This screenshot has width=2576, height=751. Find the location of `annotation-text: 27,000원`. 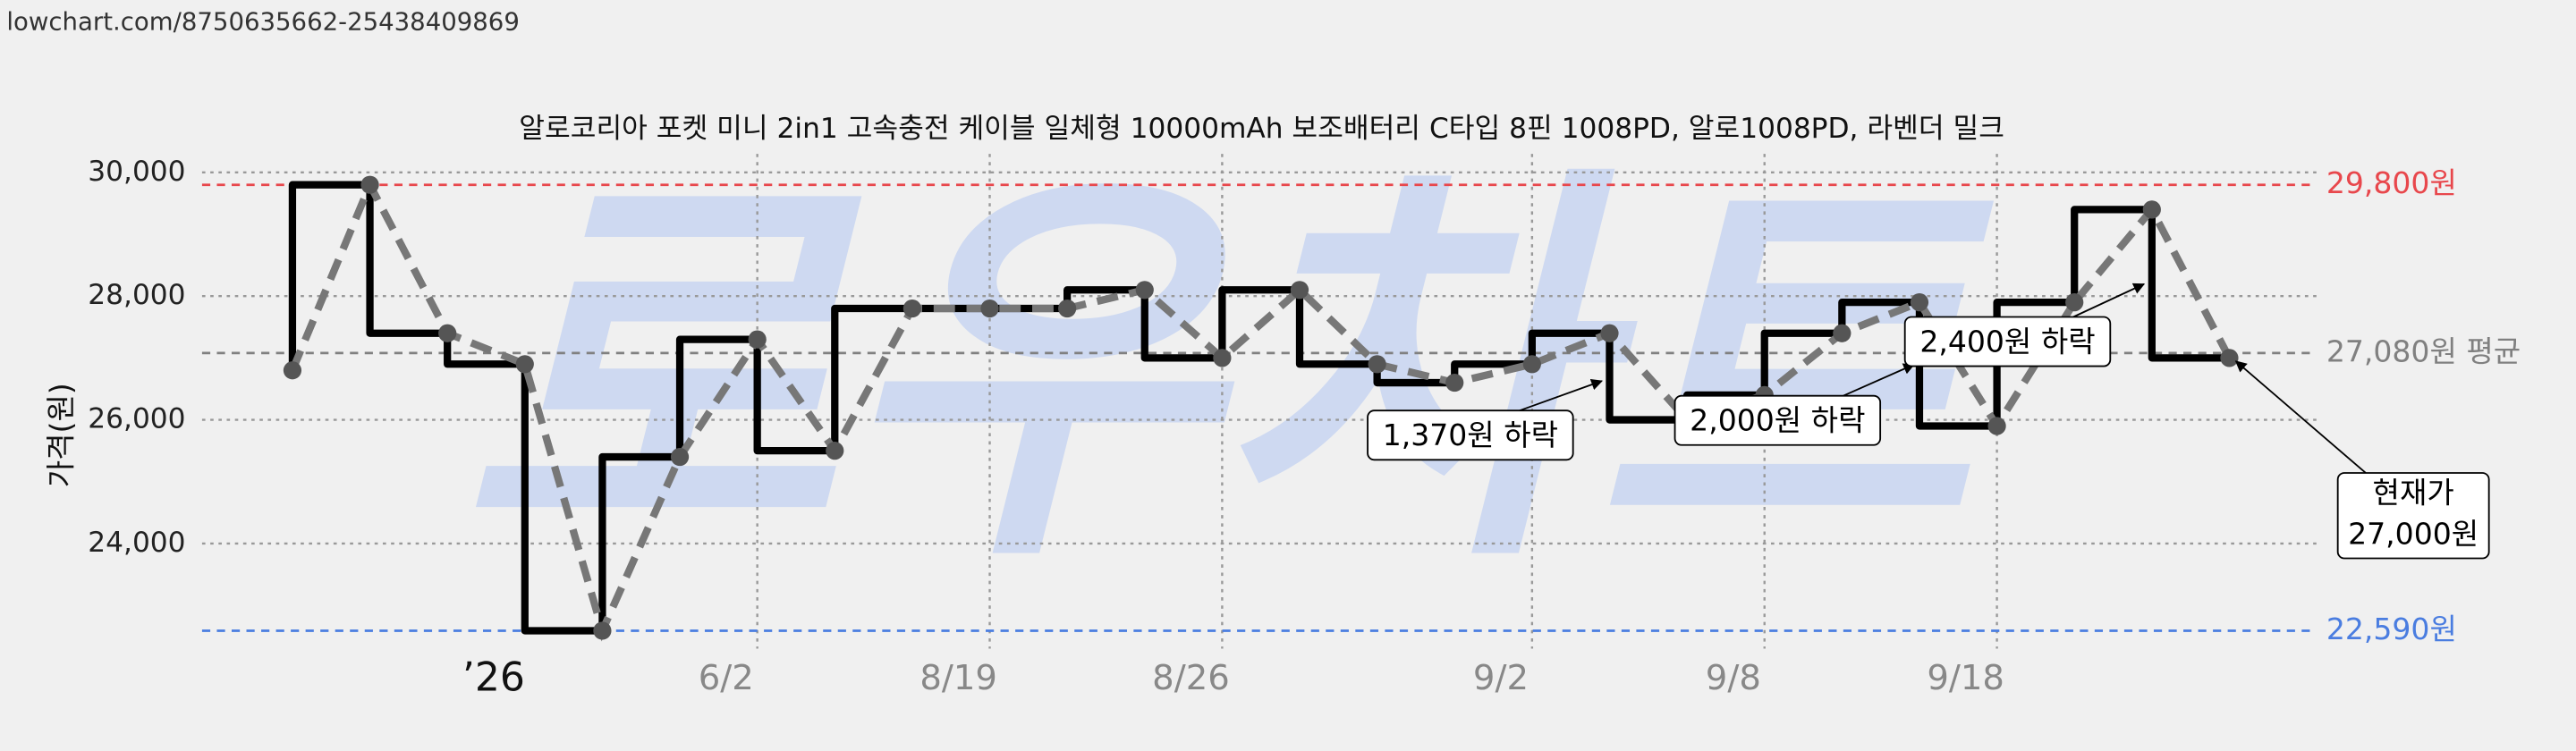

annotation-text: 27,000원 is located at coordinates (2413, 533).